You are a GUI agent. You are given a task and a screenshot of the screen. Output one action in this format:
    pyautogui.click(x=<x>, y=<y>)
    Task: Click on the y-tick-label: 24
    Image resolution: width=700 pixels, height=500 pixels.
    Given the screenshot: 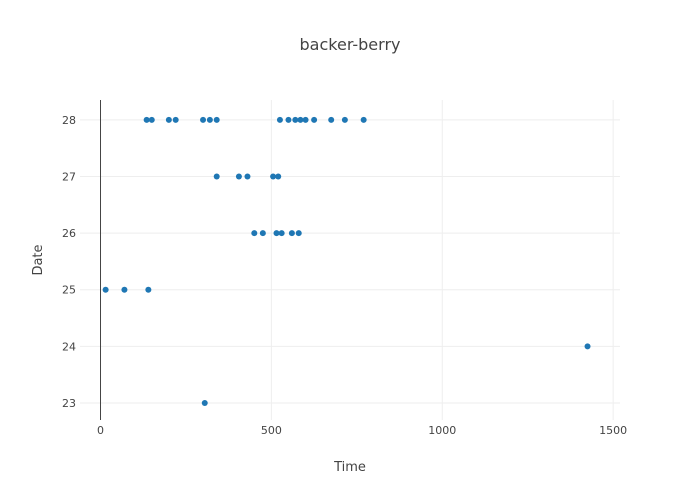 What is the action you would take?
    pyautogui.click(x=69, y=346)
    